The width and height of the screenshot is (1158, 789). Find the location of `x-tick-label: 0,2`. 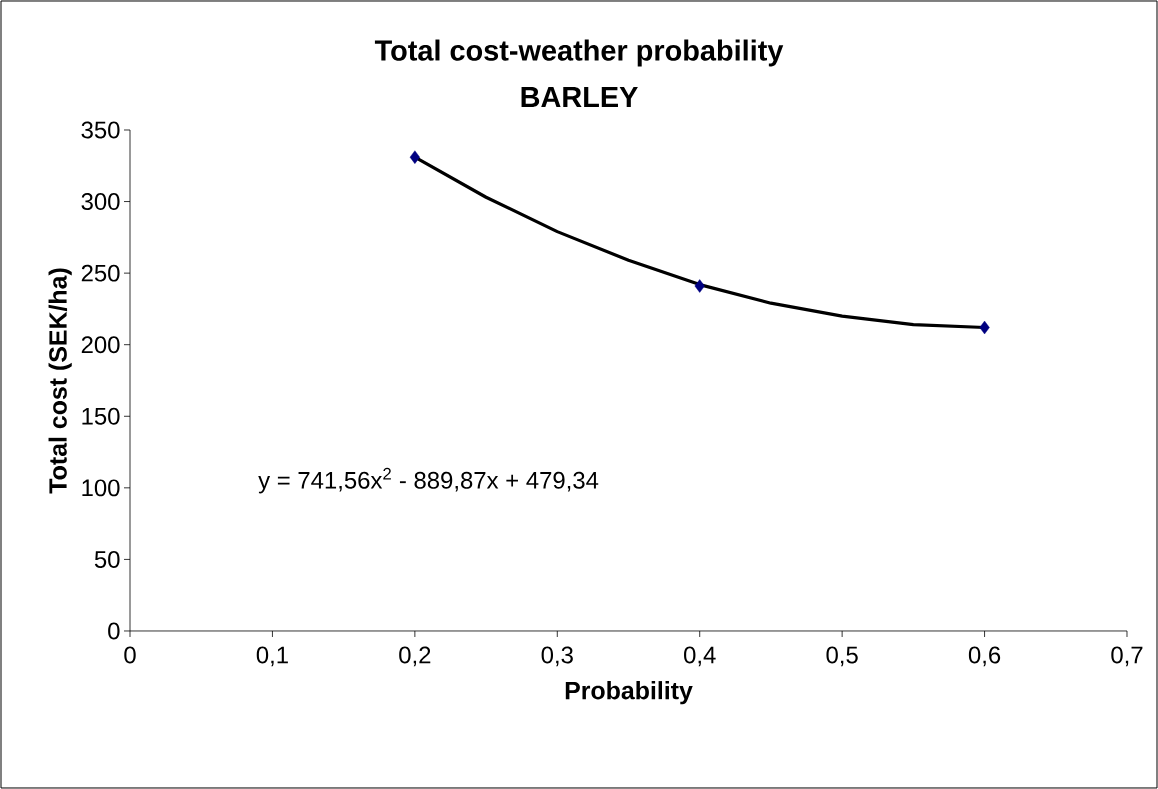

x-tick-label: 0,2 is located at coordinates (415, 656).